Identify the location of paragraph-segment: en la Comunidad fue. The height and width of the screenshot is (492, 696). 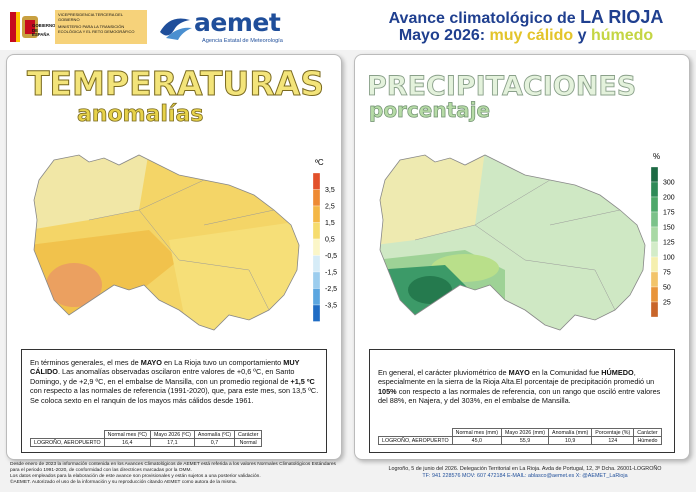
(565, 372).